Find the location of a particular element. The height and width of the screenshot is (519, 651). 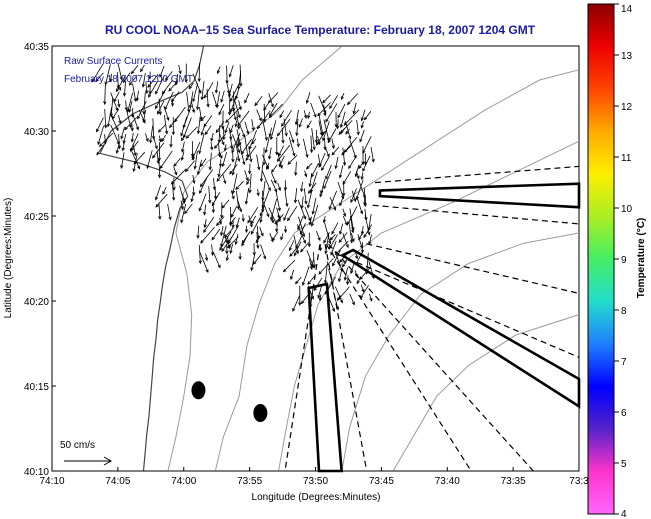

channel-outline is located at coordinates (479, 195).